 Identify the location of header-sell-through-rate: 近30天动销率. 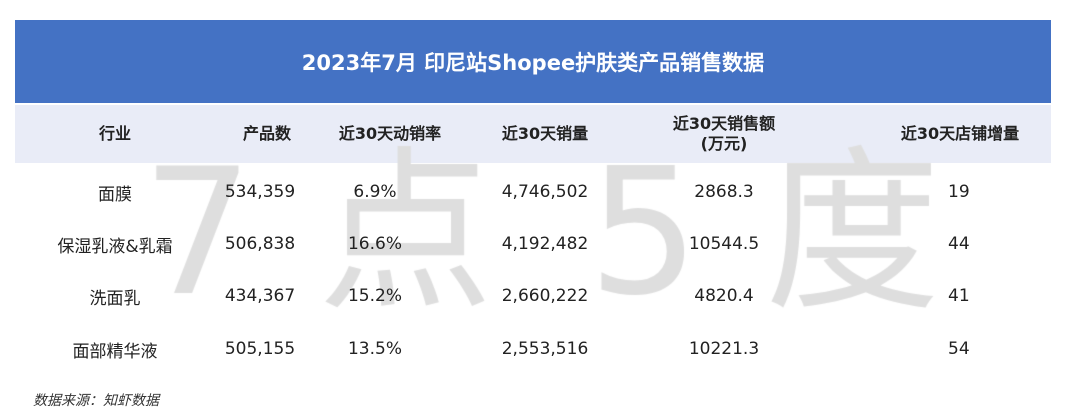
(390, 133).